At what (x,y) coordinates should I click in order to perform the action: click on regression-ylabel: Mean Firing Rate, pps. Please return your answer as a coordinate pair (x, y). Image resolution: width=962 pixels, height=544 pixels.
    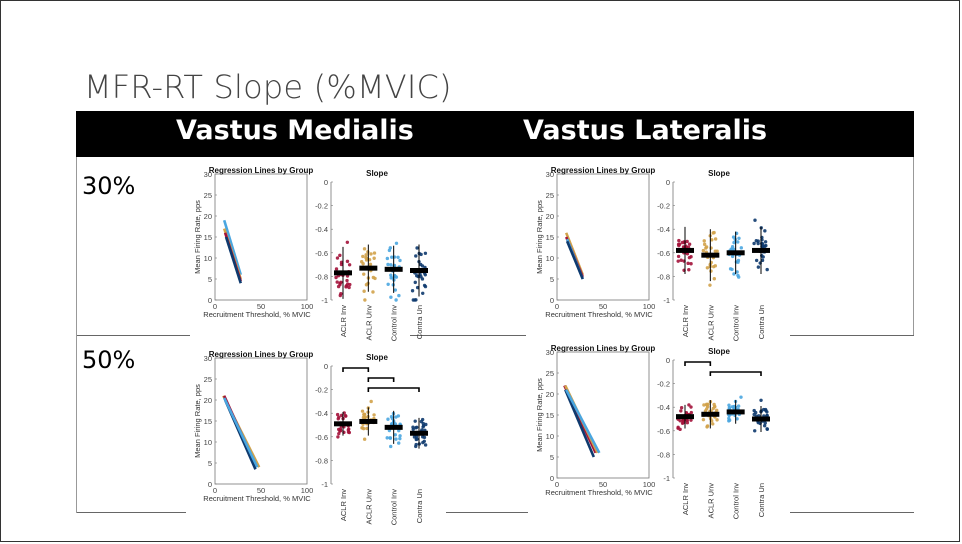
    Looking at the image, I should click on (539, 237).